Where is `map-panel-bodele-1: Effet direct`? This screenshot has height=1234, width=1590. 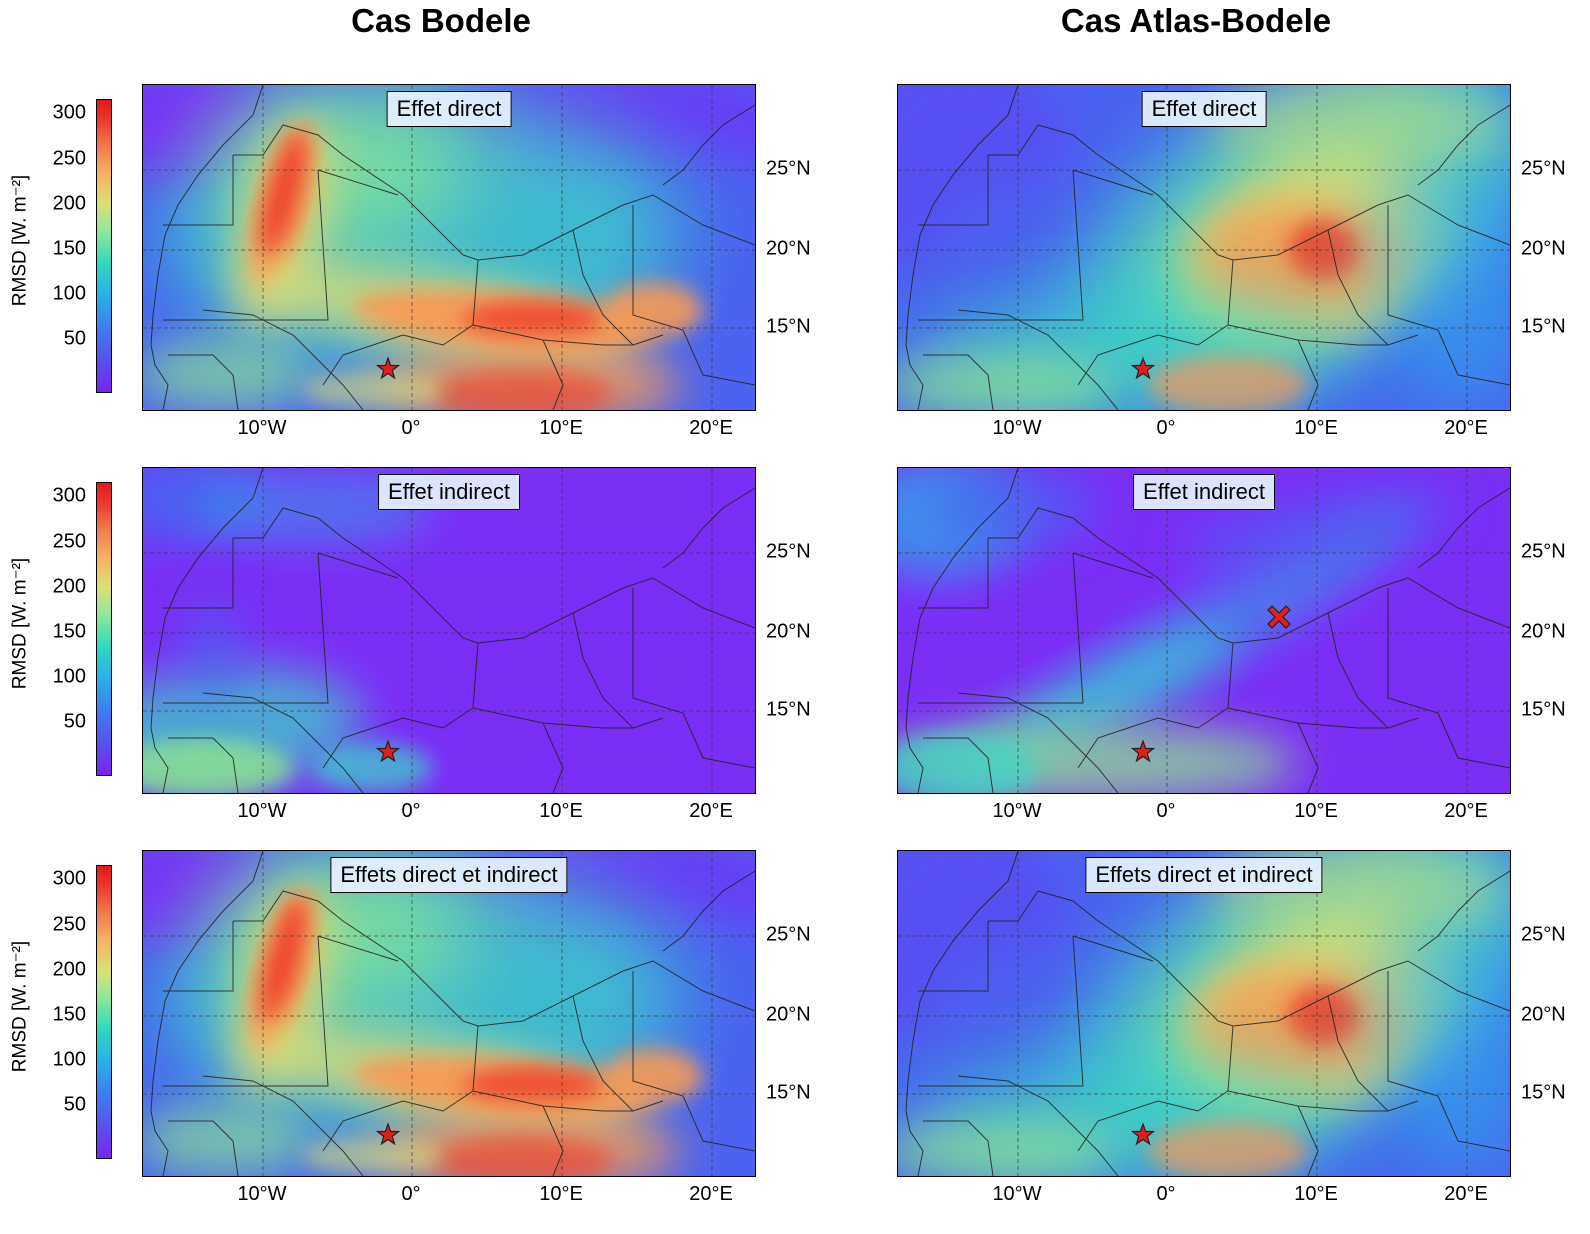 map-panel-bodele-1: Effet direct is located at coordinates (449, 247).